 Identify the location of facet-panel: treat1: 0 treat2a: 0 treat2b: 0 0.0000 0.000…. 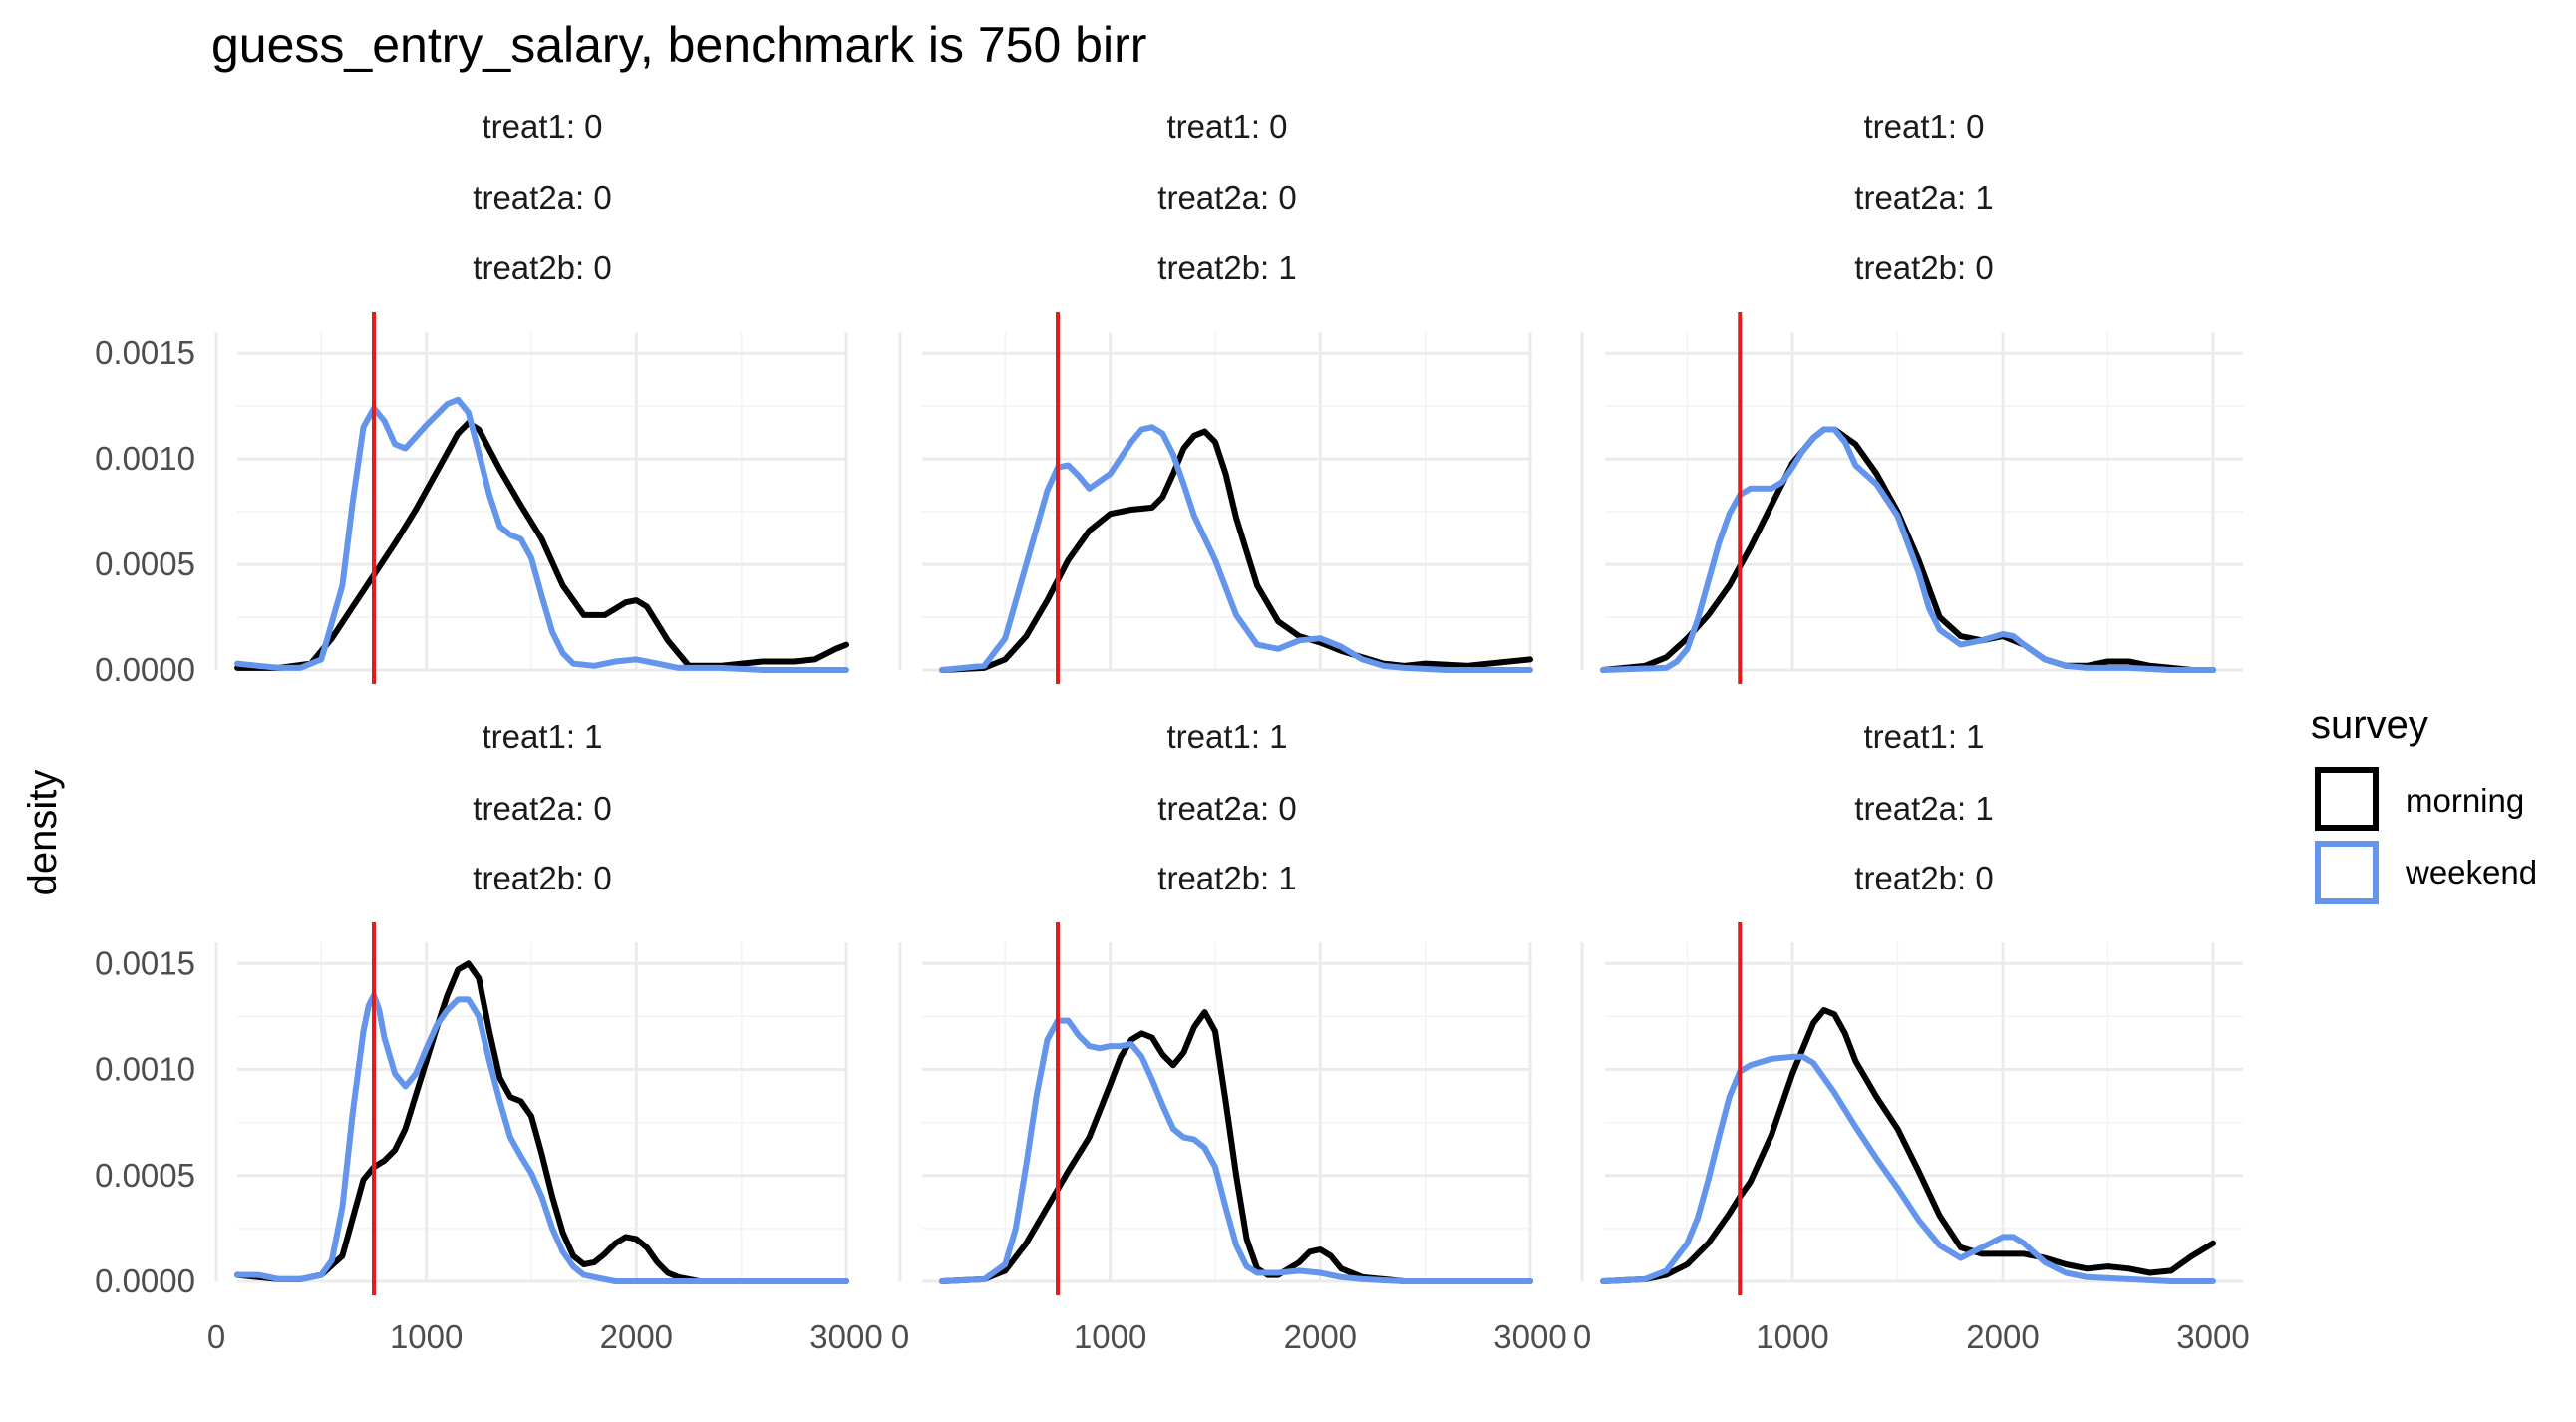
(472, 398).